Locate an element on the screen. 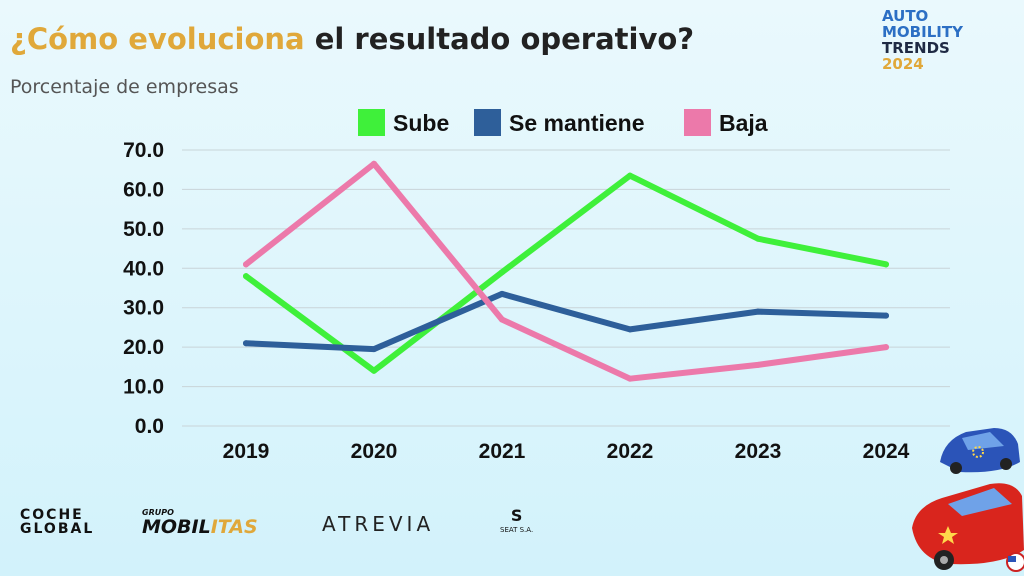  coche-line-2: GLOBAL is located at coordinates (57, 529).